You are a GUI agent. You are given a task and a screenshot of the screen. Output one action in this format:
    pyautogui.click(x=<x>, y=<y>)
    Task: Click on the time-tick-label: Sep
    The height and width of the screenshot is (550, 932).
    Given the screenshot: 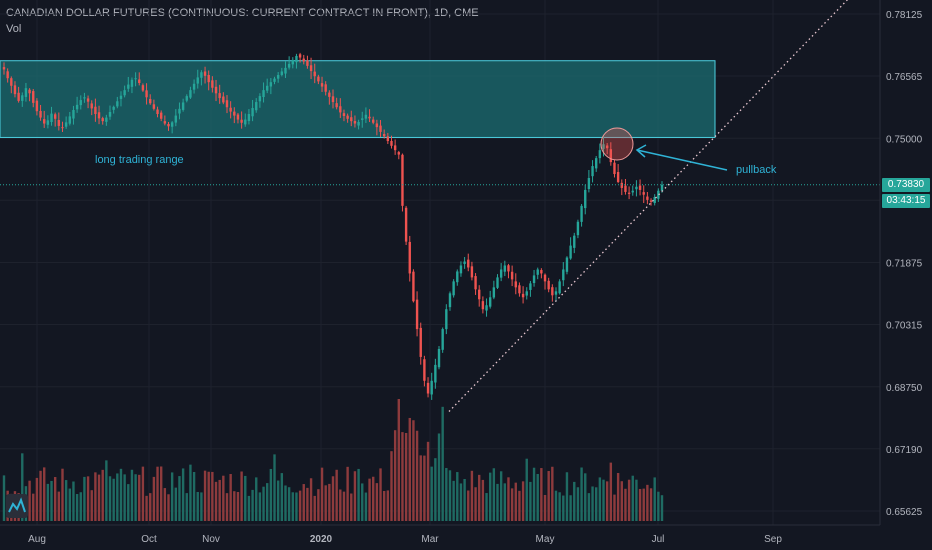 What is the action you would take?
    pyautogui.click(x=773, y=539)
    